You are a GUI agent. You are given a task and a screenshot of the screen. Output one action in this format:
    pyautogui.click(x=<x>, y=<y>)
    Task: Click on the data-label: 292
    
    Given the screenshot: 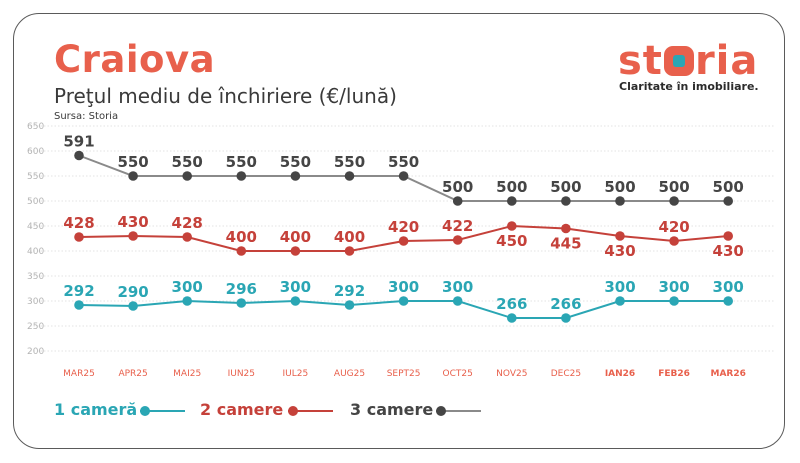 What is the action you would take?
    pyautogui.click(x=78, y=291)
    